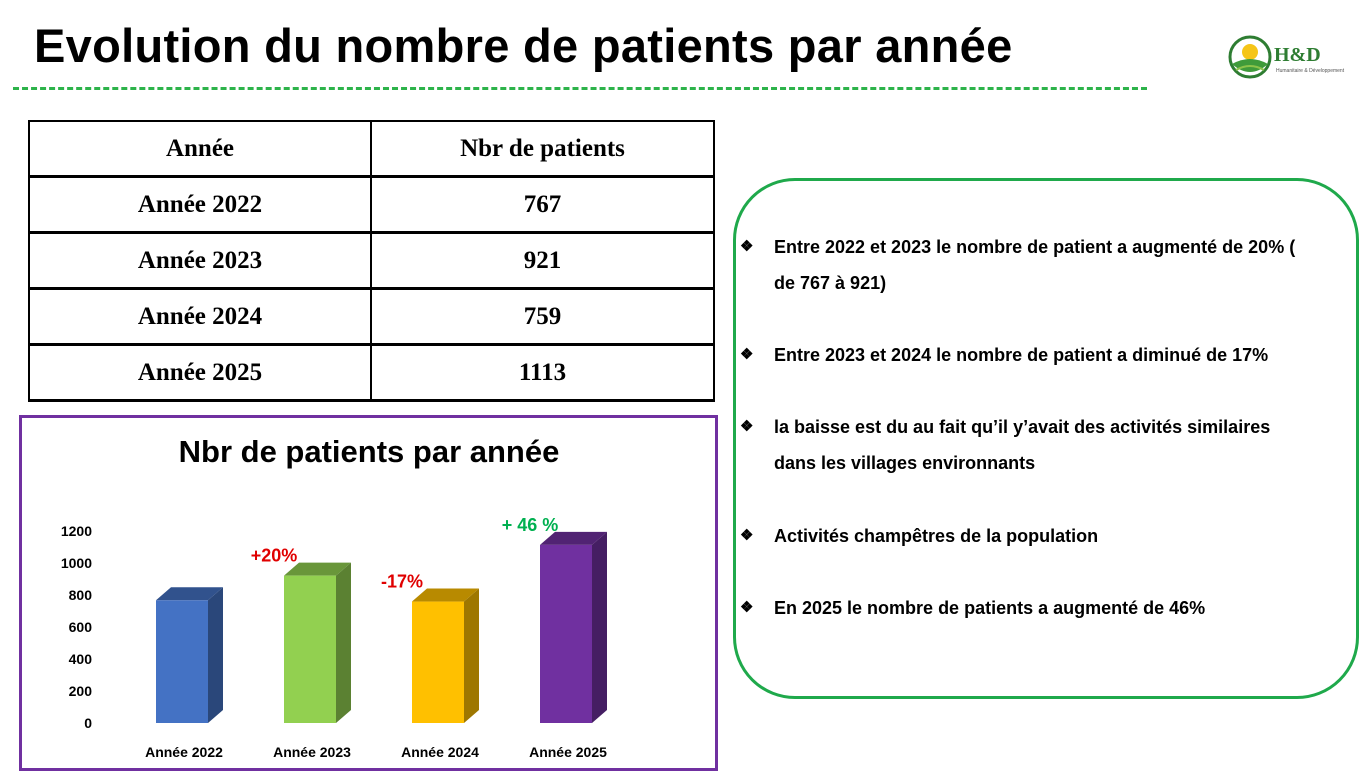  I want to click on table-row: Année 2023 921, so click(371, 260).